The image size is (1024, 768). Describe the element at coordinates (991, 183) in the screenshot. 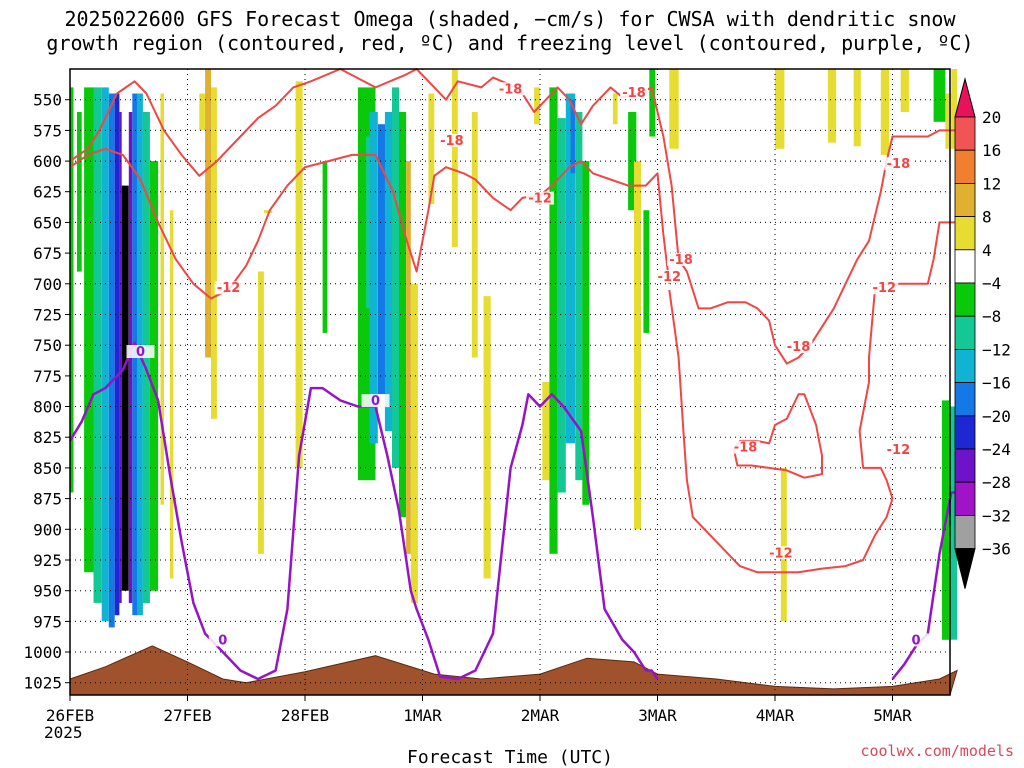

I see `colorbar-label: 12` at that location.